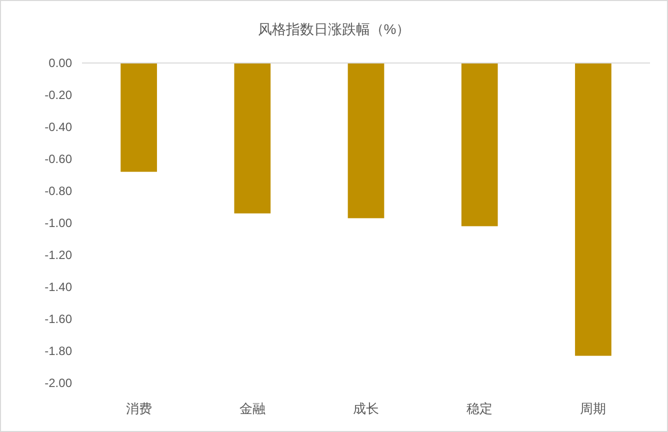 The height and width of the screenshot is (432, 668). I want to click on y-tick-label: -1.40, so click(58, 287).